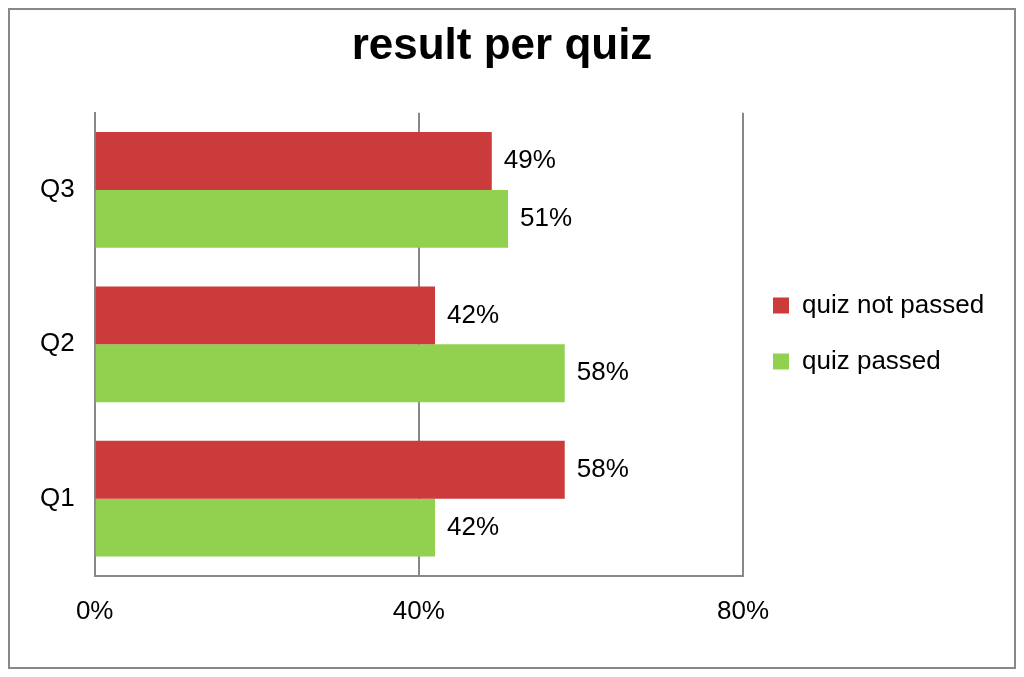 The height and width of the screenshot is (677, 1024). I want to click on chart-title: result per quiz, so click(502, 43).